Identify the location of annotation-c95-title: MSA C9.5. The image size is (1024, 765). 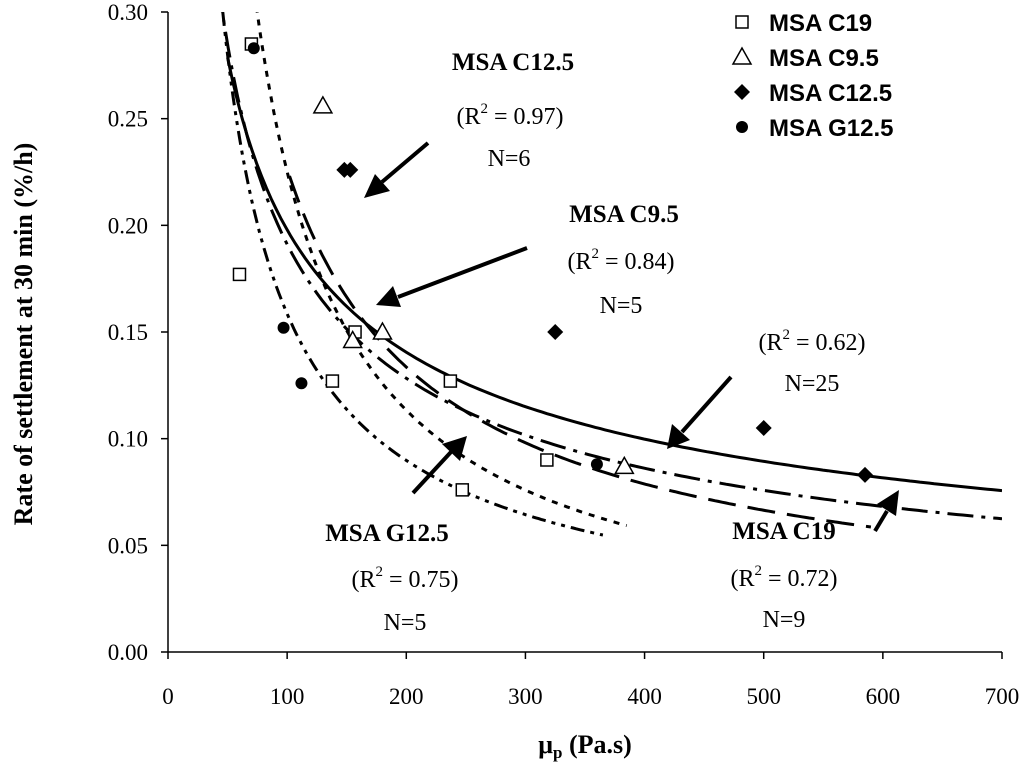
(624, 214).